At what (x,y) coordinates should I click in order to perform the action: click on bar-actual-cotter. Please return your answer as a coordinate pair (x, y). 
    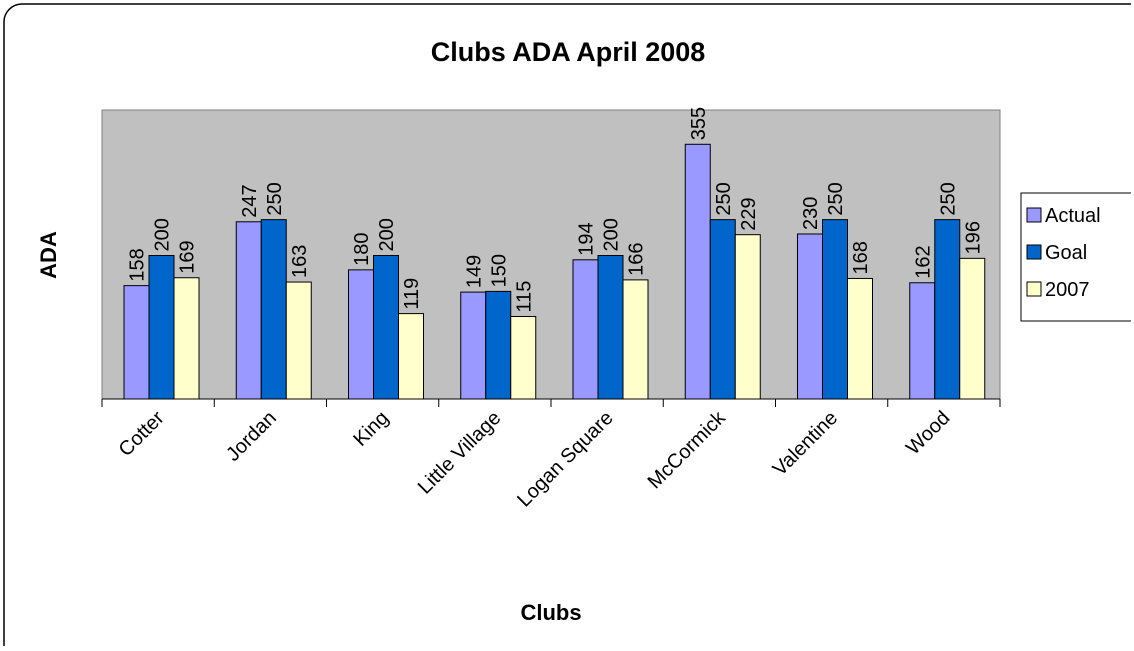
    Looking at the image, I should click on (136, 342).